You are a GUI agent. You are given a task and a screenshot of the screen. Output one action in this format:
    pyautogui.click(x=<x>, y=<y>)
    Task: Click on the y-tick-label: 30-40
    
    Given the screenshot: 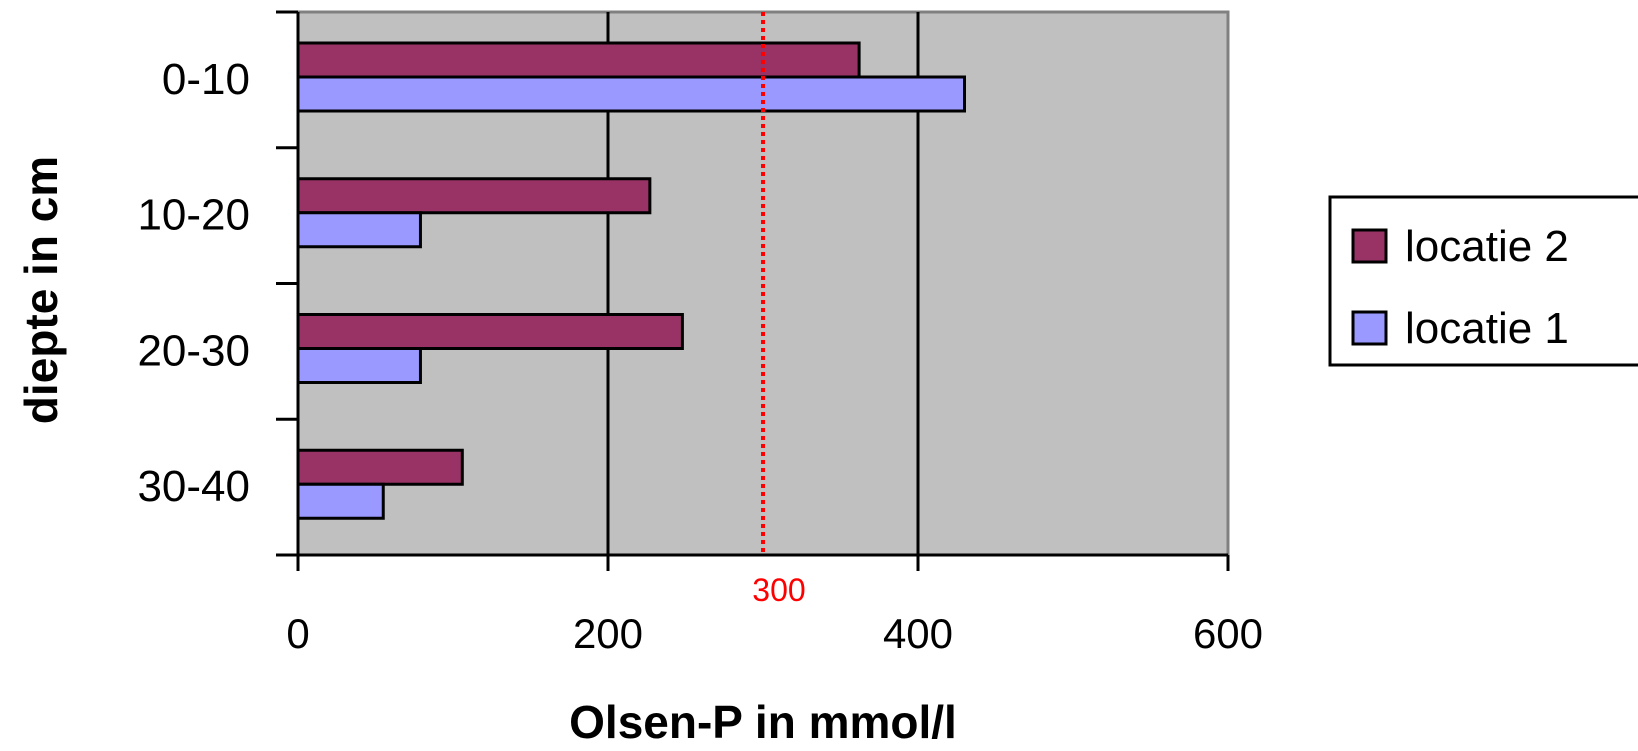 What is the action you would take?
    pyautogui.click(x=193, y=486)
    